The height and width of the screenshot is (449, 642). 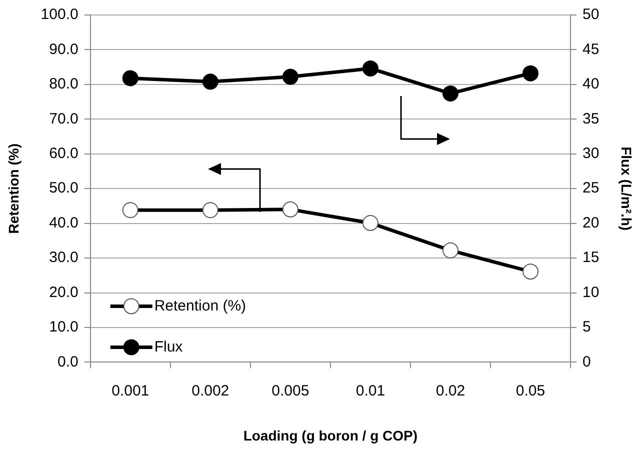 I want to click on y-tick-label: 70.0, so click(x=63, y=119).